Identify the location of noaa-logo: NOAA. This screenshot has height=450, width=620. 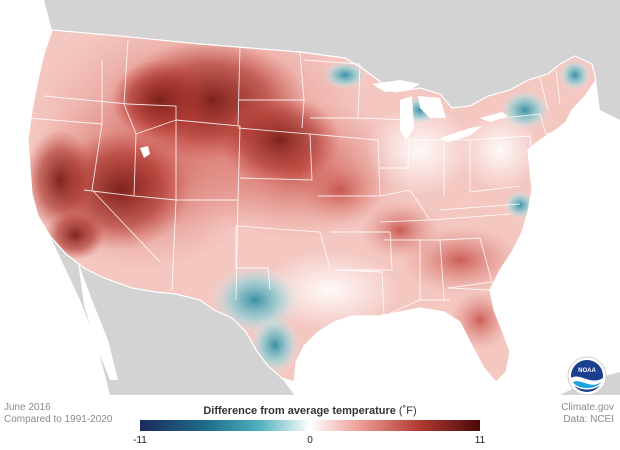
(587, 375).